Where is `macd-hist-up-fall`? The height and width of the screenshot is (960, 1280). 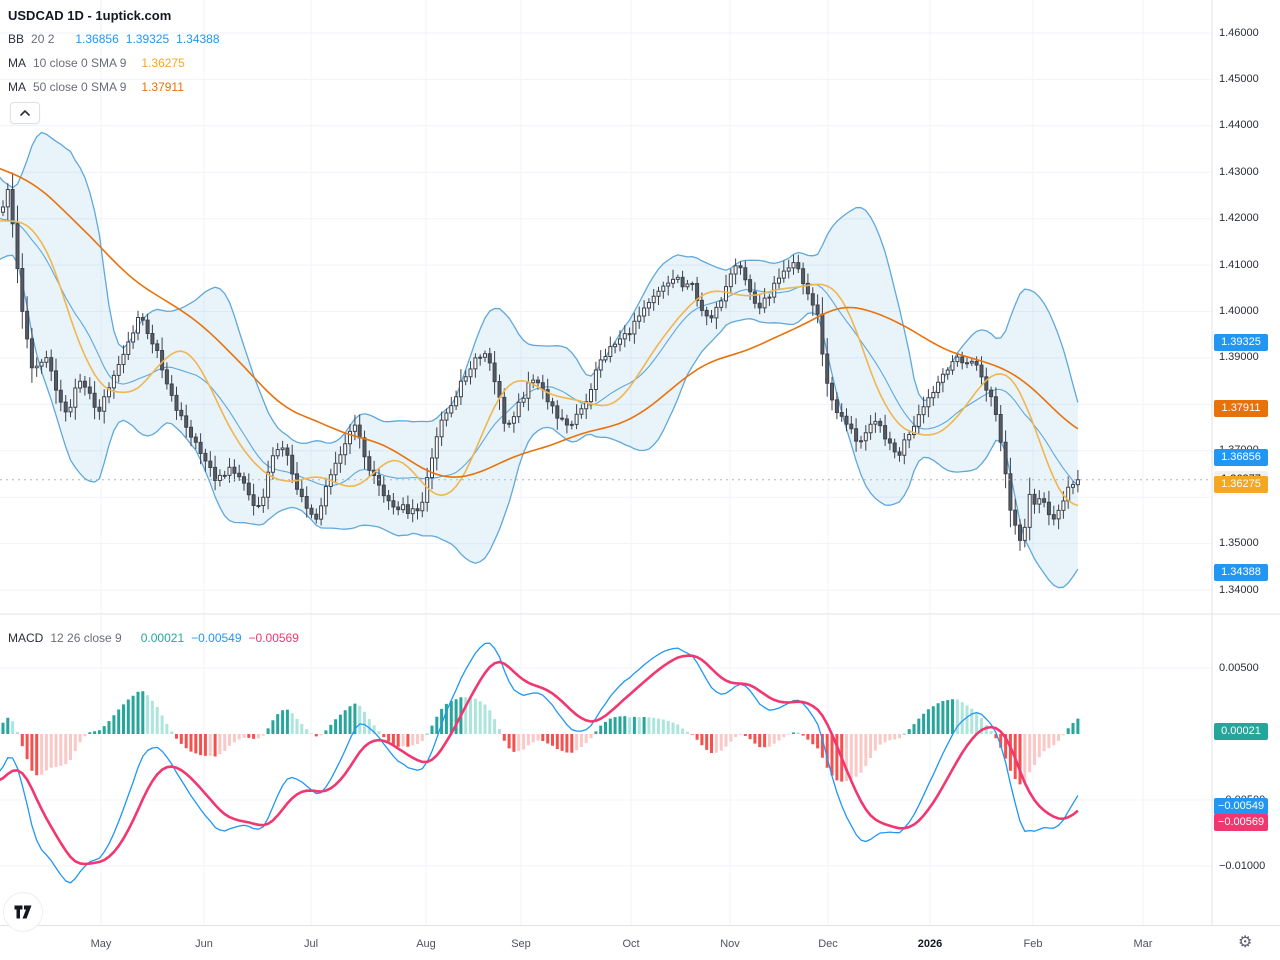
macd-hist-up-fall is located at coordinates (502, 714).